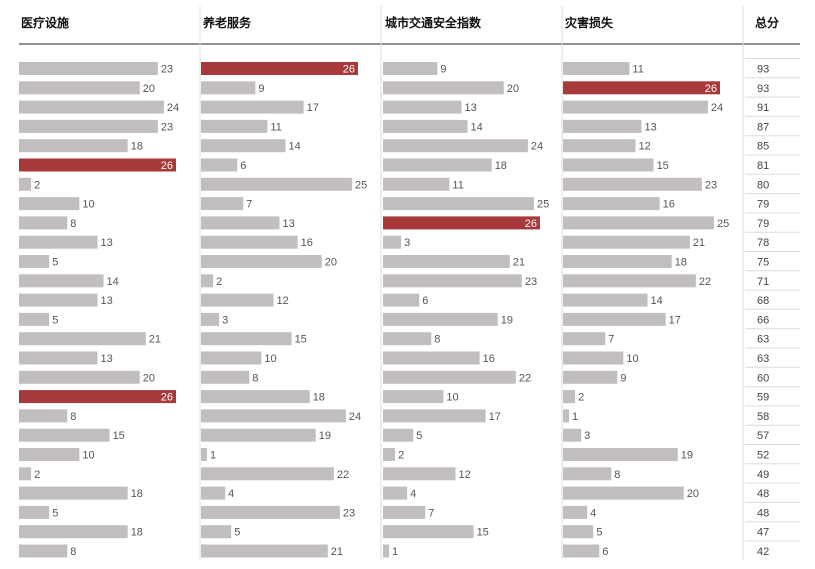  What do you see at coordinates (623, 378) in the screenshot?
I see `value-label: 9` at bounding box center [623, 378].